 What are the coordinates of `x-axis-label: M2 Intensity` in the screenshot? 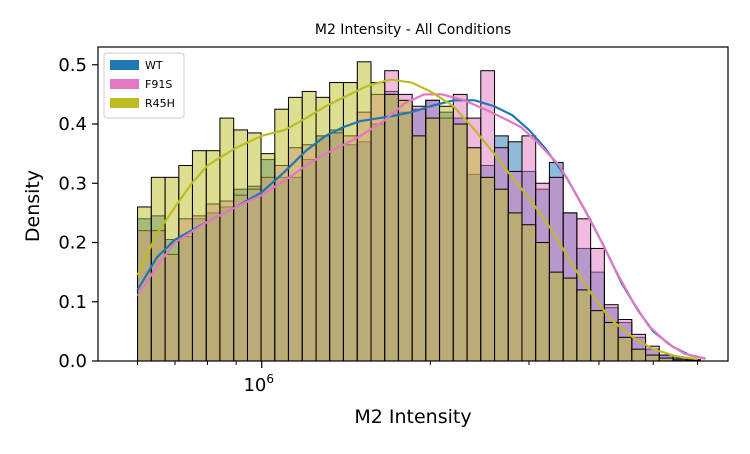 It's located at (412, 417).